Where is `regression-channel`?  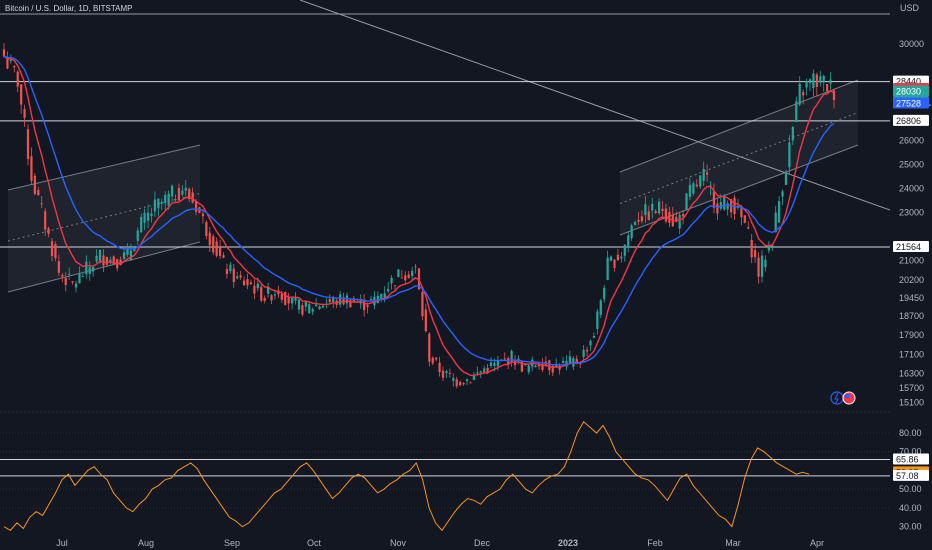
regression-channel is located at coordinates (739, 157).